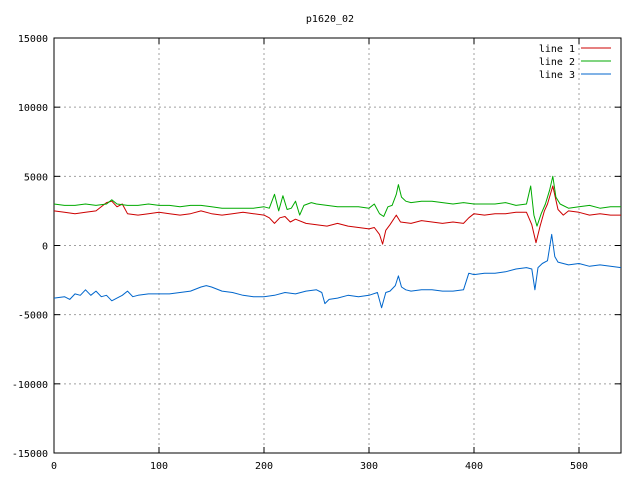 This screenshot has height=480, width=640. I want to click on legend: line 1 line 2 line 3, so click(575, 62).